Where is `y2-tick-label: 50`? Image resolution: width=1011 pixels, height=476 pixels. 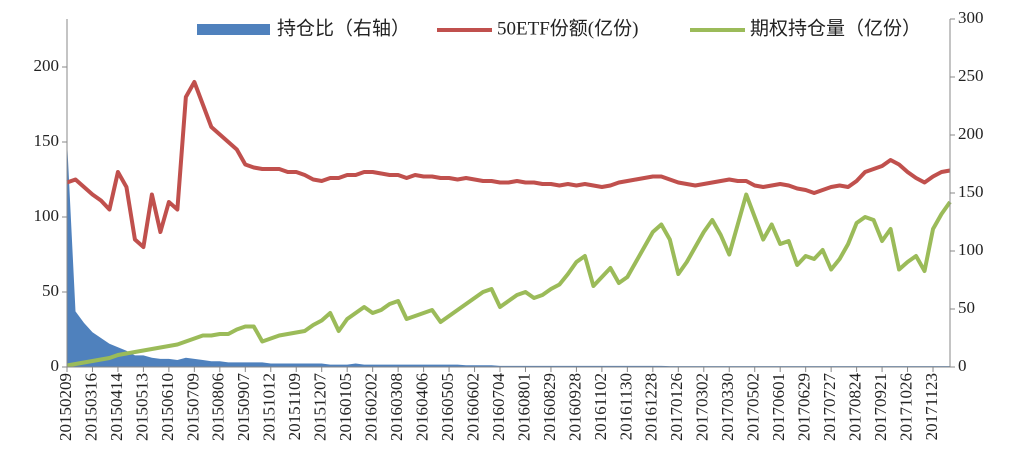 y2-tick-label: 50 is located at coordinates (966, 307).